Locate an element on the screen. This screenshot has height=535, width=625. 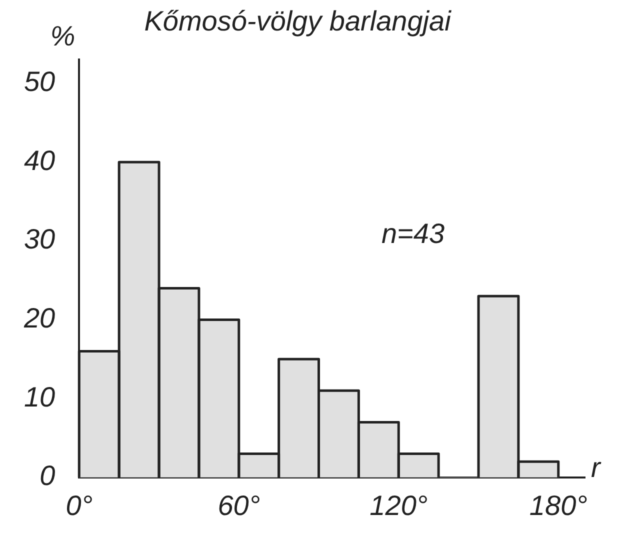
y-tick-label: 30 is located at coordinates (40, 239).